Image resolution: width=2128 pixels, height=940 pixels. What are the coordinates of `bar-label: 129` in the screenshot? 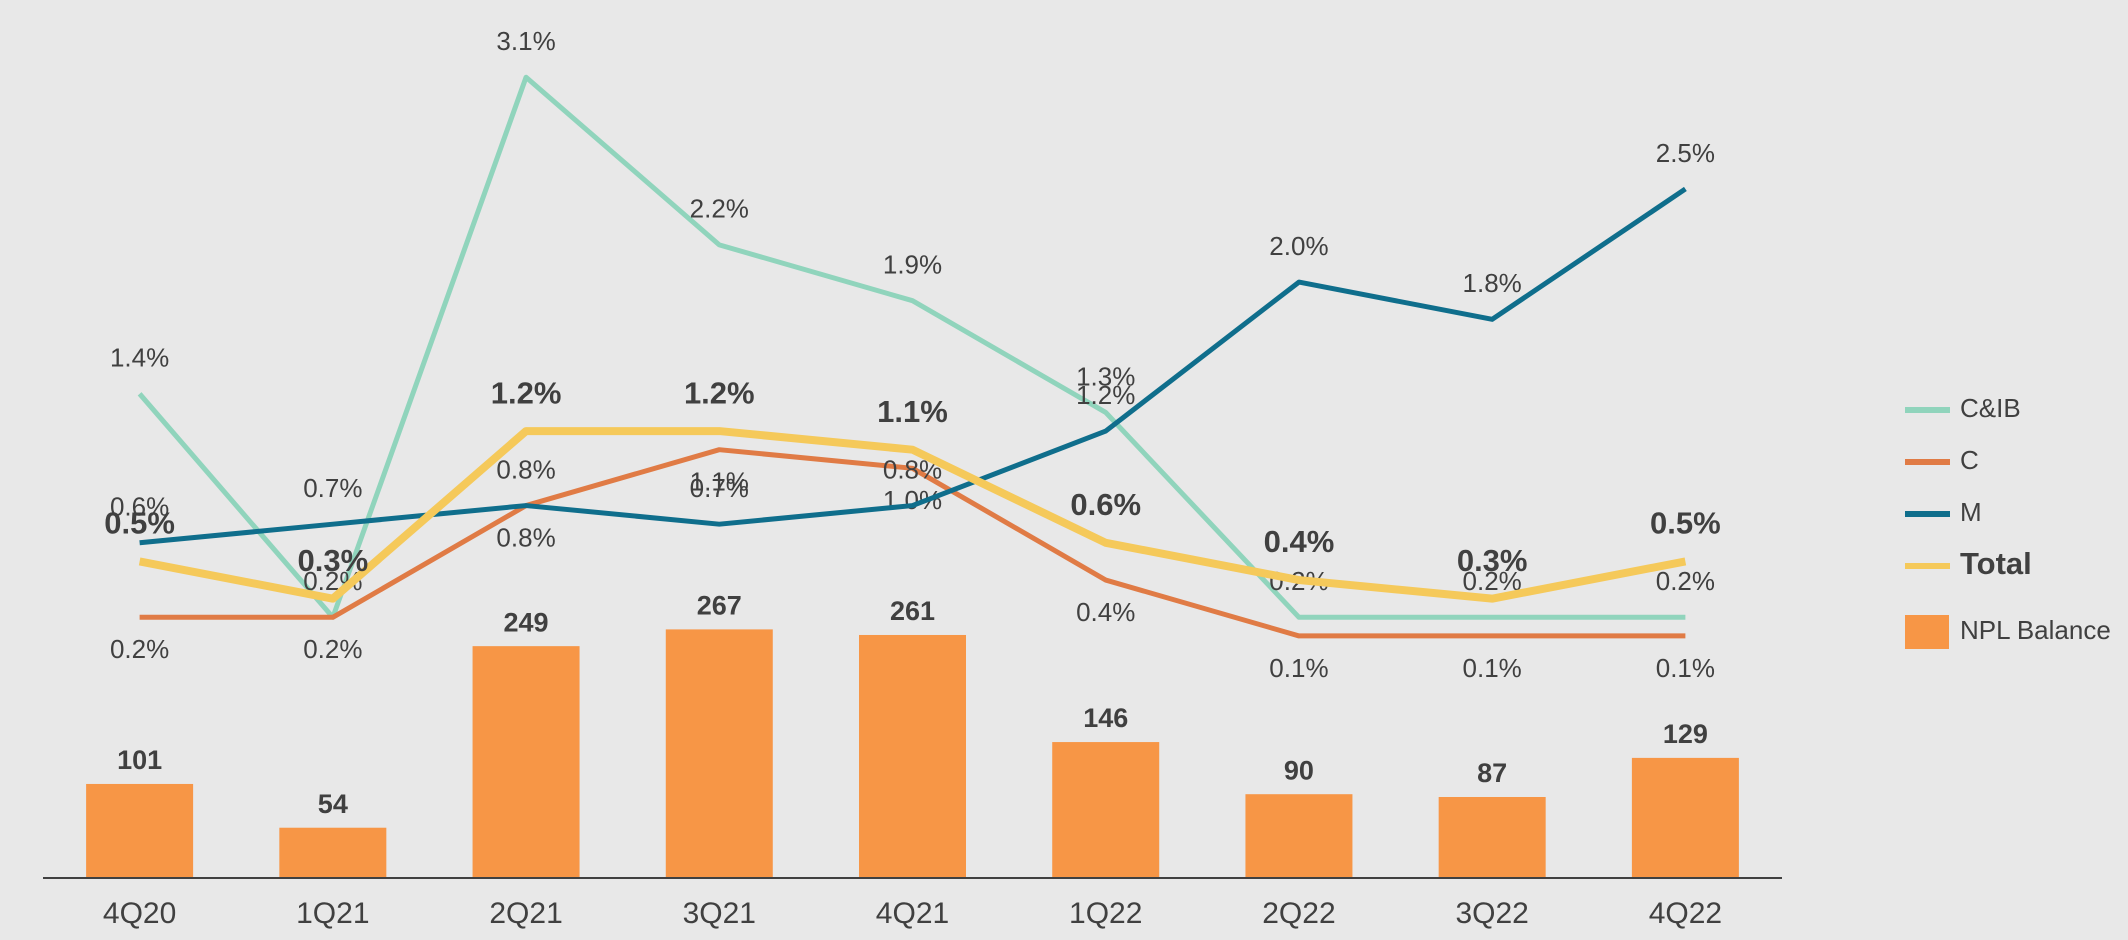 It's located at (1685, 734).